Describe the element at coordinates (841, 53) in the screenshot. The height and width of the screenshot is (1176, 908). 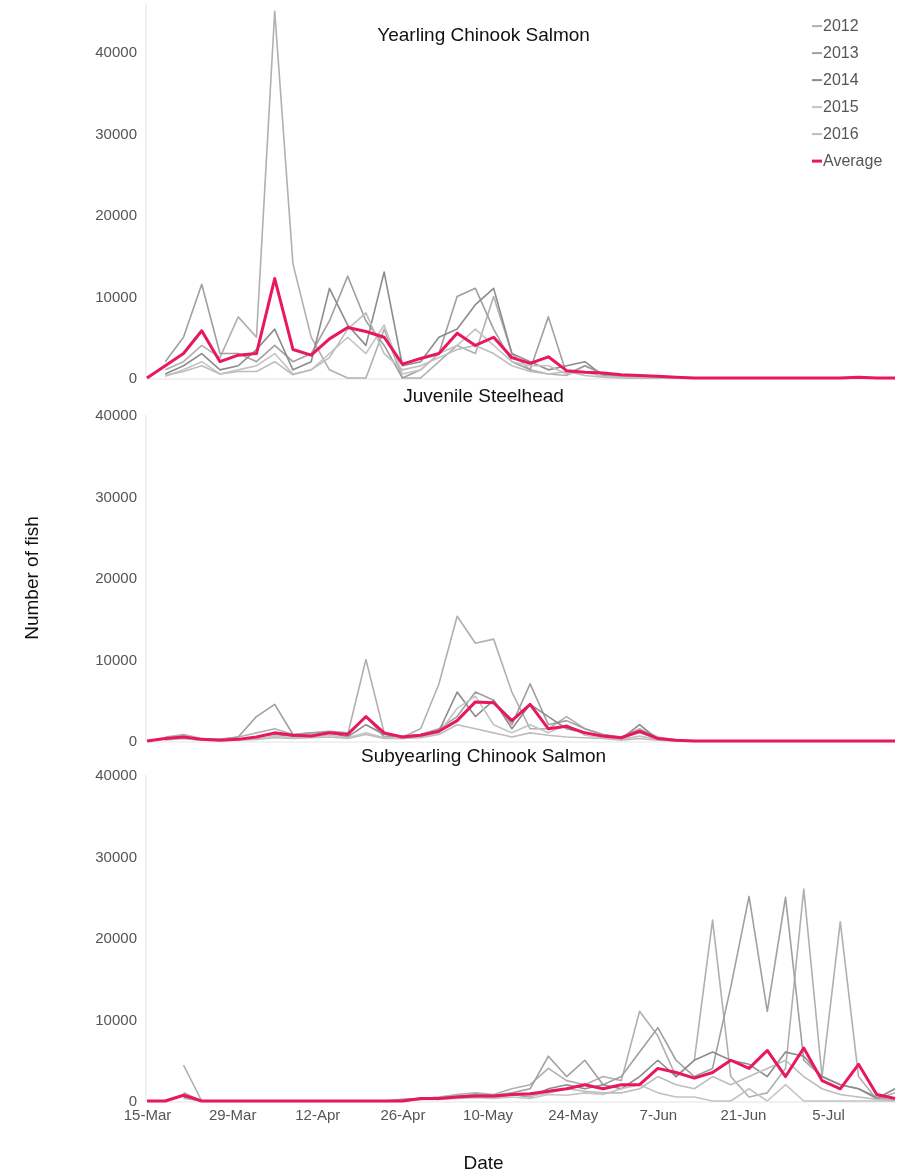
I see `legend-label: 2013` at that location.